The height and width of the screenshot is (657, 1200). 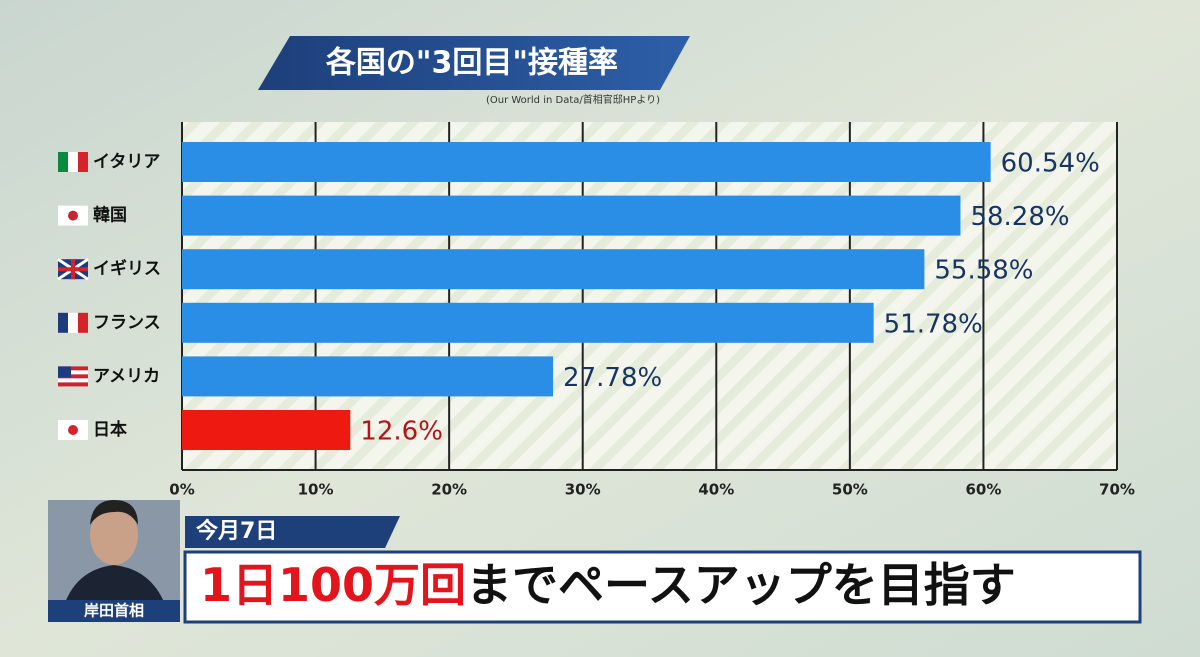 What do you see at coordinates (127, 269) in the screenshot?
I see `y-tick-label: イギリス` at bounding box center [127, 269].